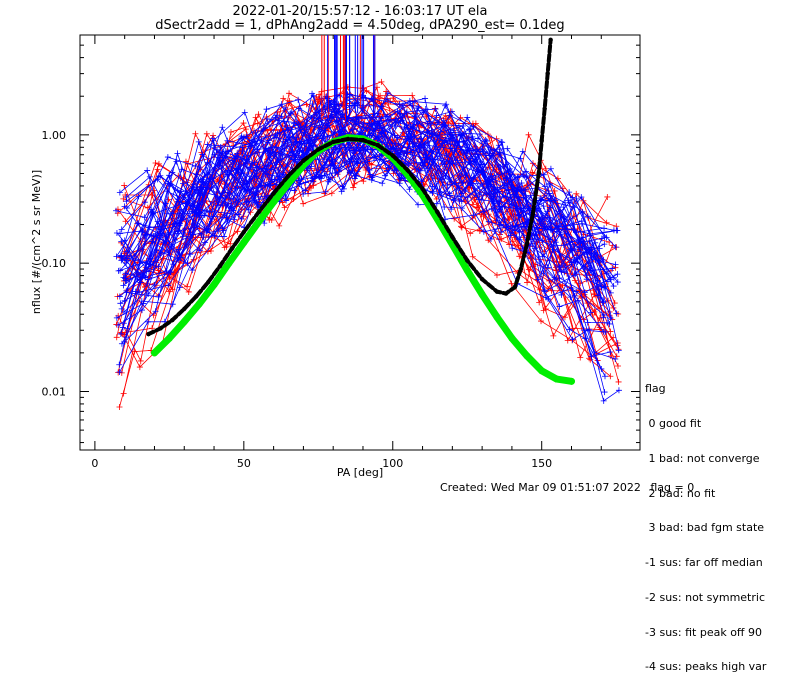 The height and width of the screenshot is (685, 800). What do you see at coordinates (702, 458) in the screenshot?
I see `legend-item: 1 bad: not converge` at bounding box center [702, 458].